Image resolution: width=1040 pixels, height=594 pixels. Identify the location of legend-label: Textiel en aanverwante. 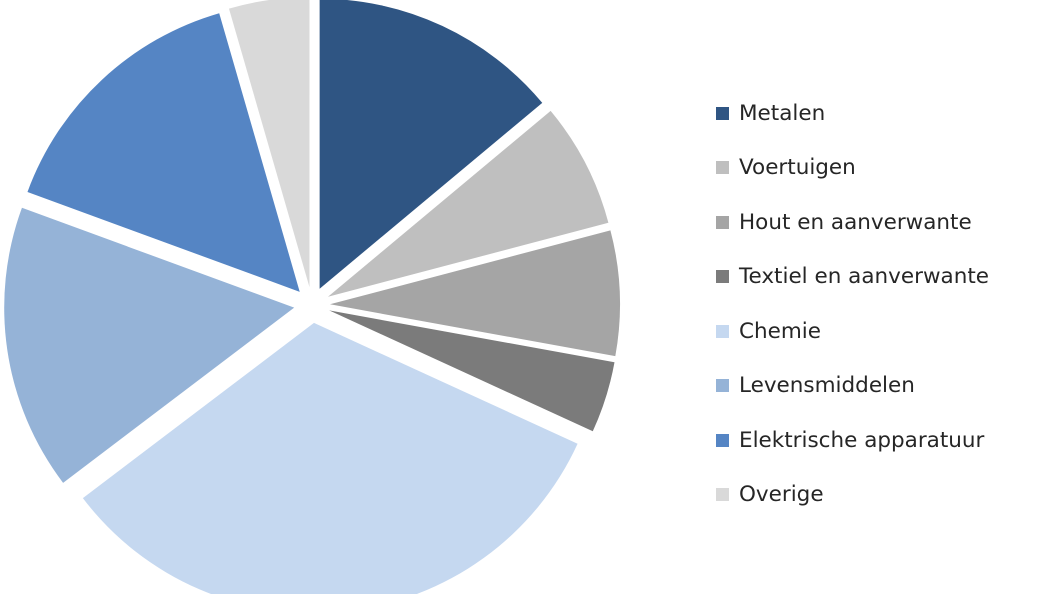
(864, 277).